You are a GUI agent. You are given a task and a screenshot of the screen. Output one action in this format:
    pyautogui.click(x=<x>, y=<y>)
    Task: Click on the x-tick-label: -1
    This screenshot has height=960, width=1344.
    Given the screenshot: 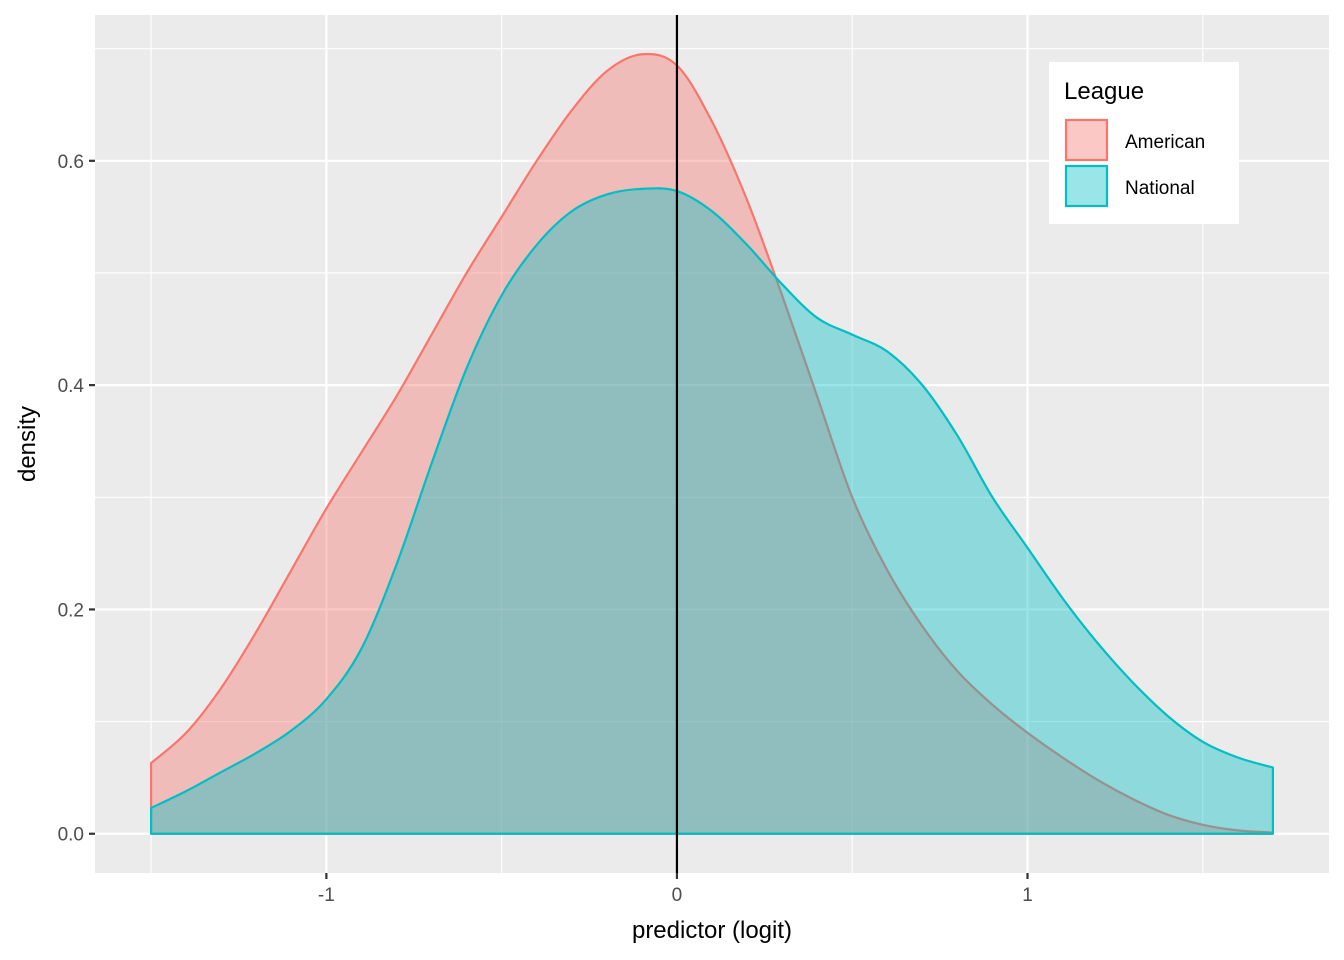 What is the action you would take?
    pyautogui.click(x=326, y=895)
    